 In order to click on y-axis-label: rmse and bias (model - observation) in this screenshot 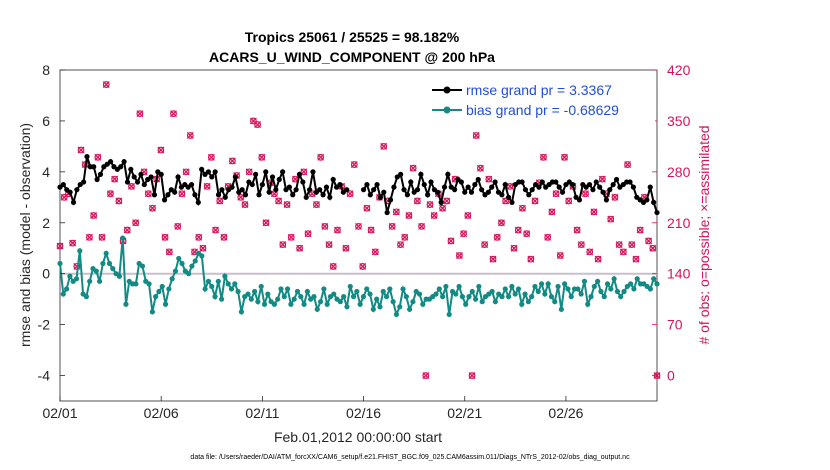, I will do `click(25, 235)`.